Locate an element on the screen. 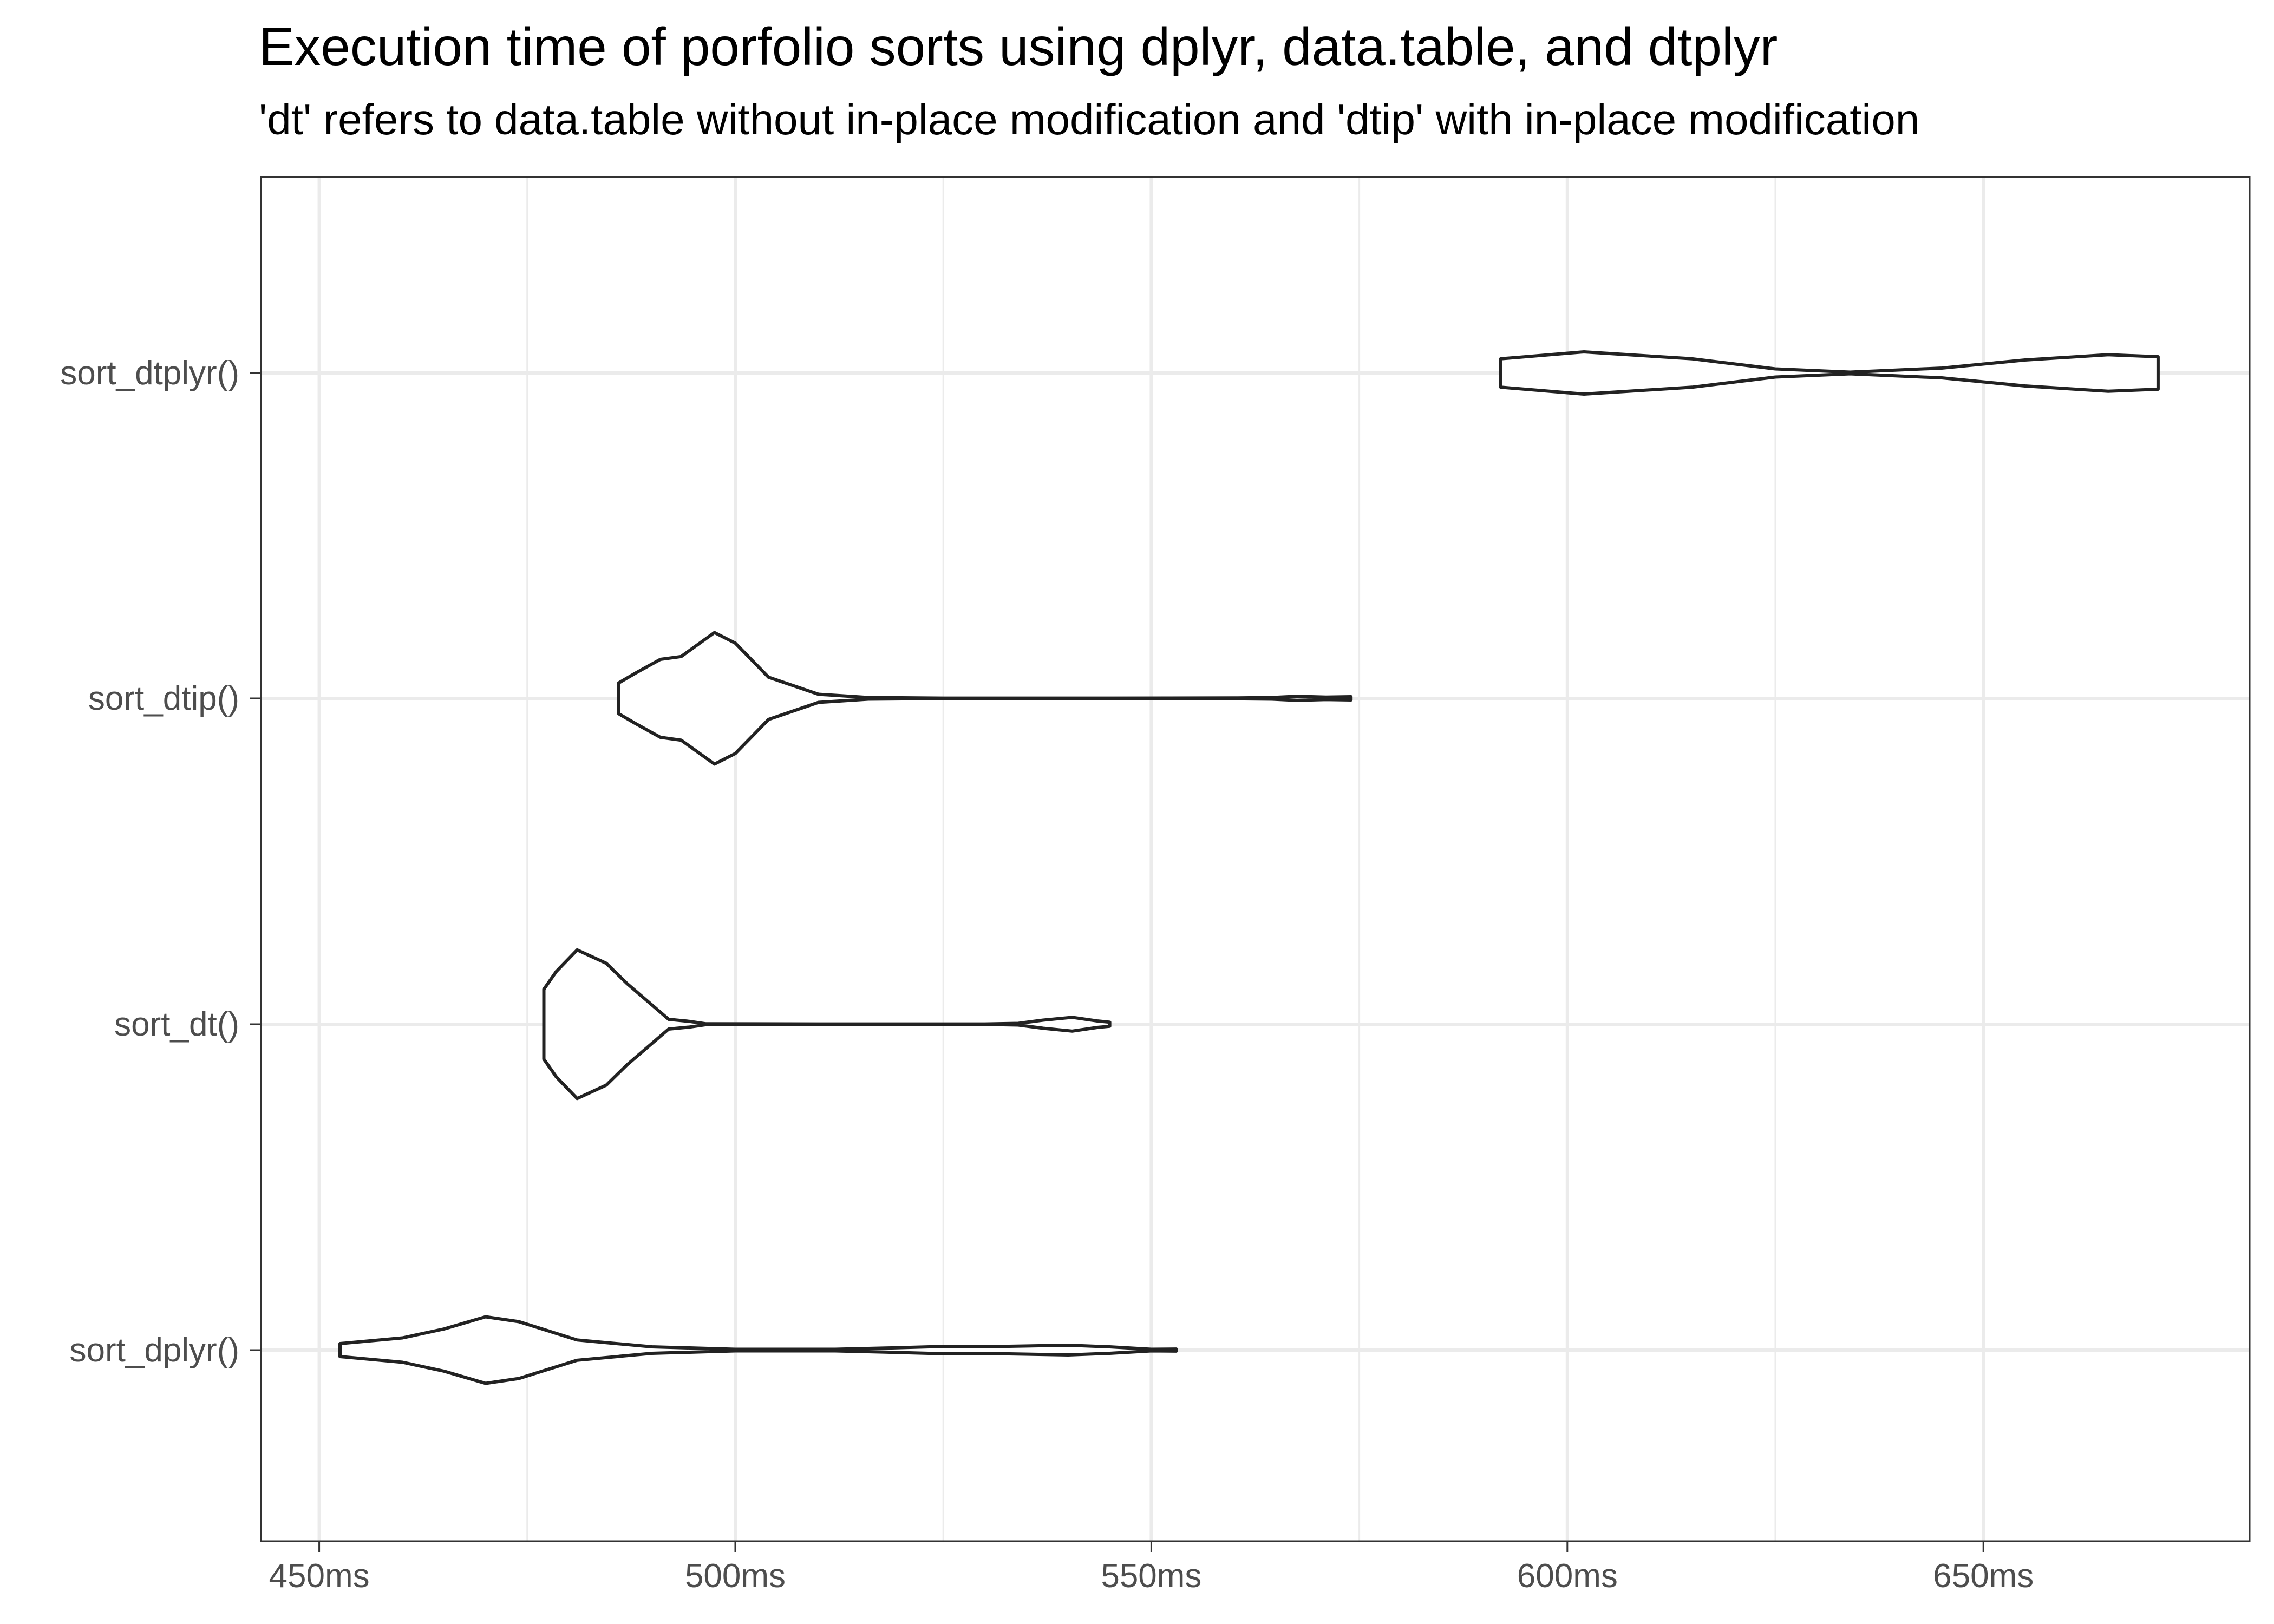  x-tick-label: 600ms is located at coordinates (1568, 1576).